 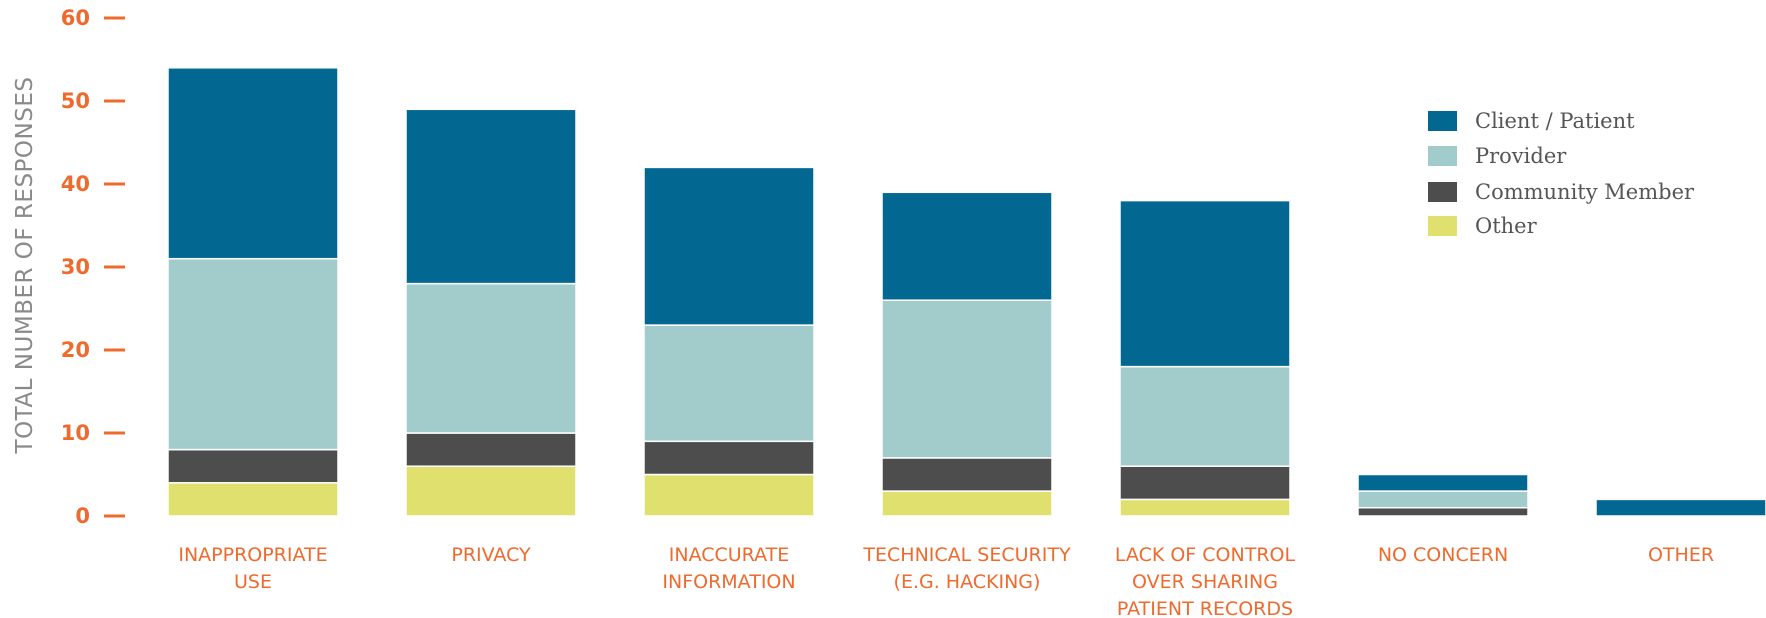 I want to click on y-tick-label: 40, so click(x=75, y=184).